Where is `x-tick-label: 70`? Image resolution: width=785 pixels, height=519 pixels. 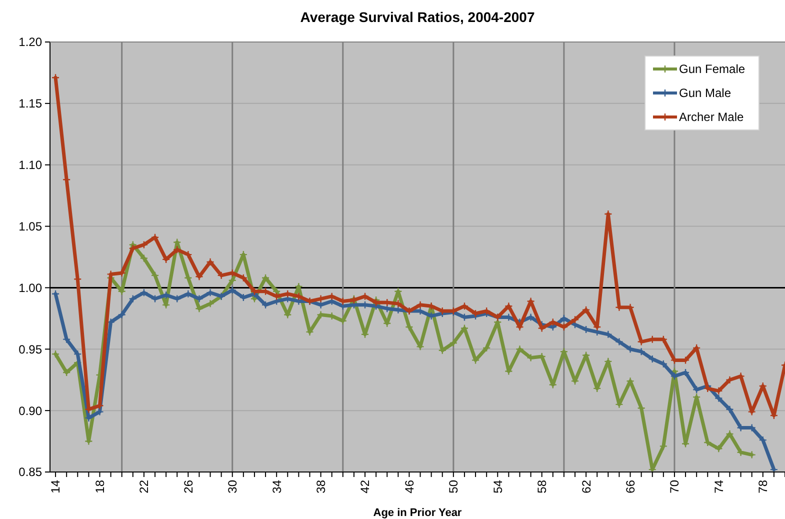
x-tick-label: 70 is located at coordinates (675, 487).